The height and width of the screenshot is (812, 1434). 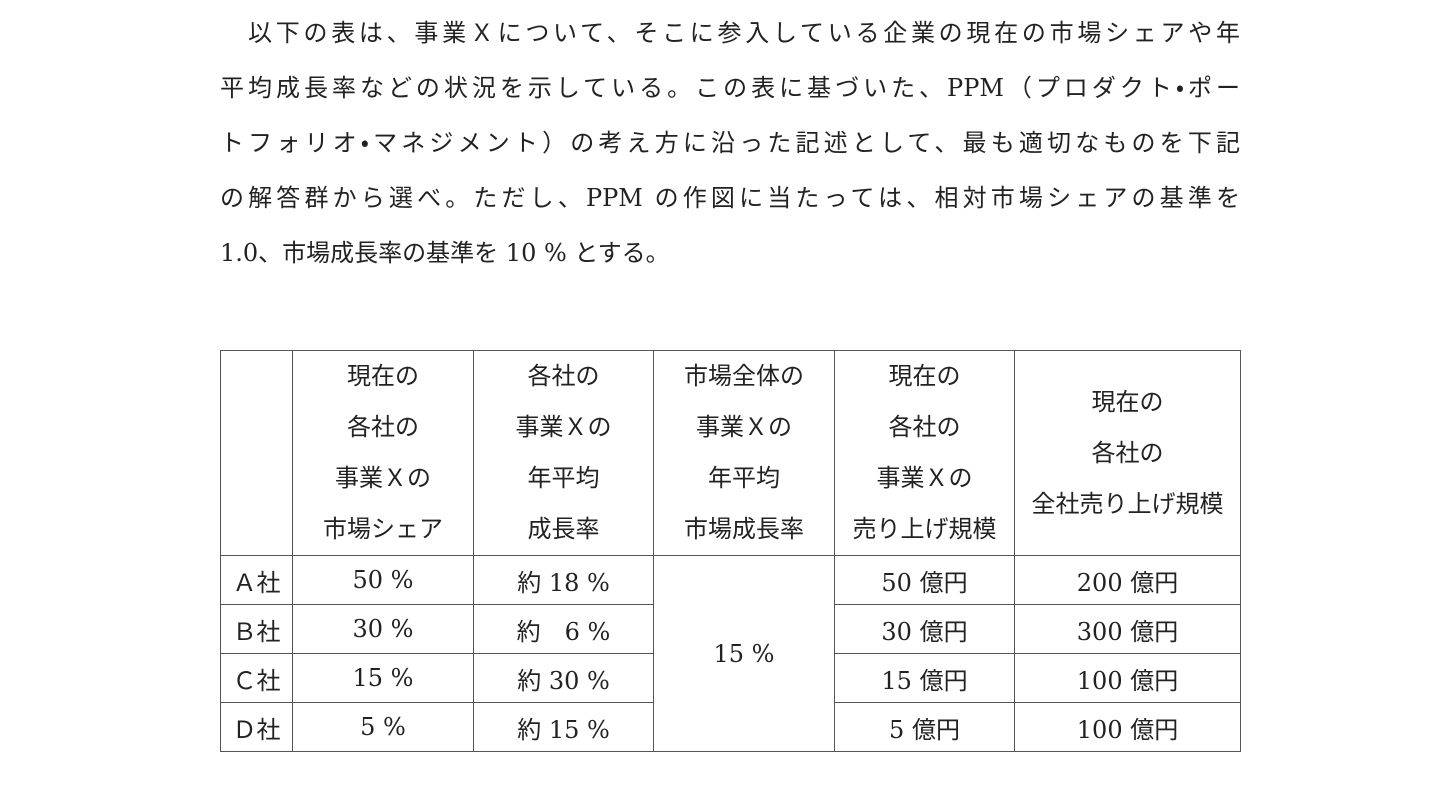 I want to click on header-cell, so click(x=256, y=453).